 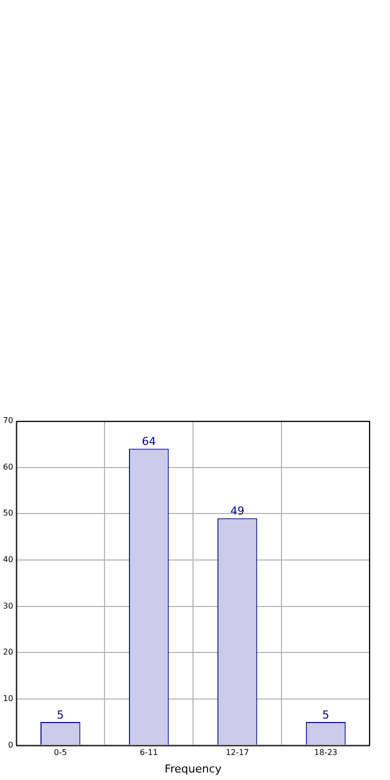 I want to click on y-tick-label: 20, so click(x=8, y=652).